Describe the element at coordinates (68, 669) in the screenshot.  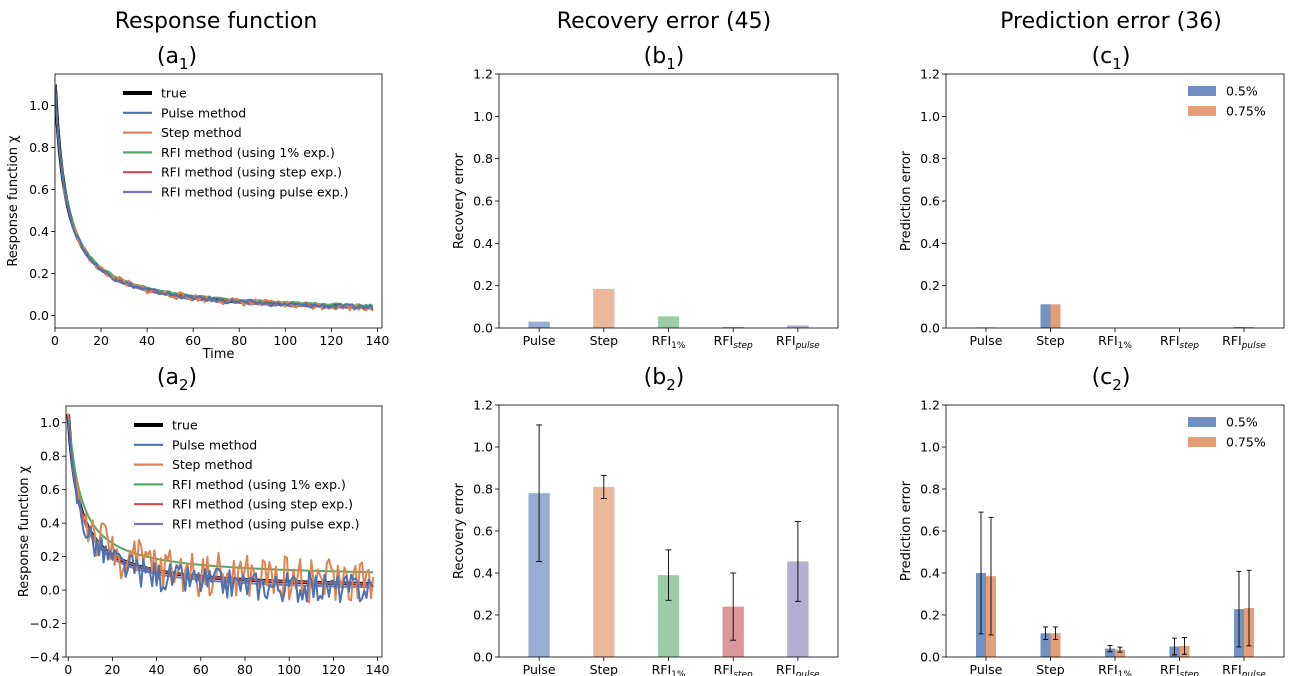
I see `x-tick-label: 0` at that location.